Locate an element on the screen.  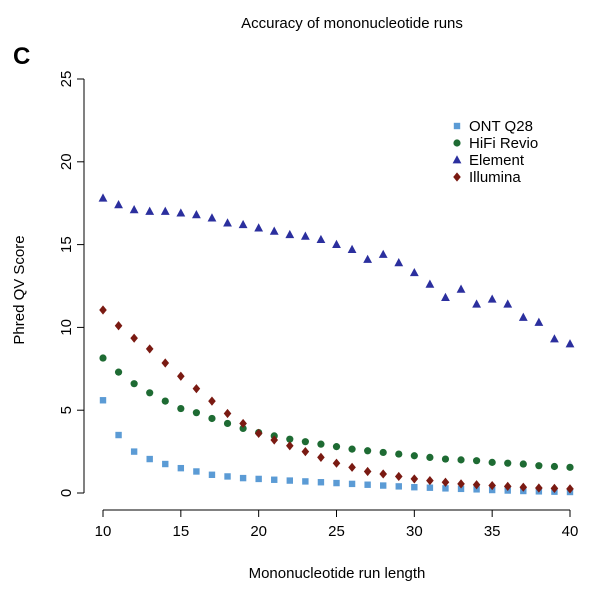
legend-label: HiFi Revio is located at coordinates (503, 143).